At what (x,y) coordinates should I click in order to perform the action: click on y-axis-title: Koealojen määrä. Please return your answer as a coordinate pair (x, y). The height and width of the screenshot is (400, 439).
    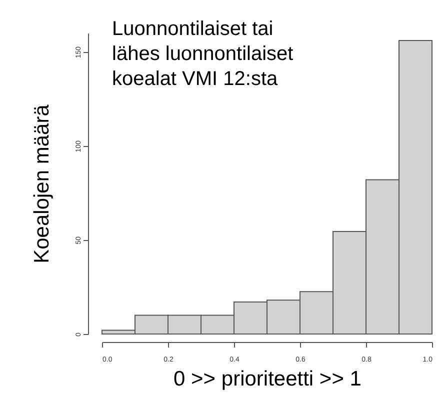
    Looking at the image, I should click on (42, 184).